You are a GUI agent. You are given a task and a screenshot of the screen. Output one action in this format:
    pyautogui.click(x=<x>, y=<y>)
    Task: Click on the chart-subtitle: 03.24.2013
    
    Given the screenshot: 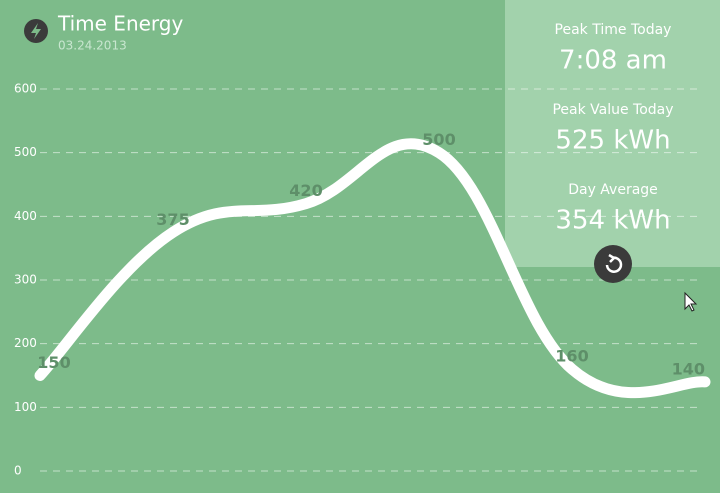 What is the action you would take?
    pyautogui.click(x=92, y=46)
    